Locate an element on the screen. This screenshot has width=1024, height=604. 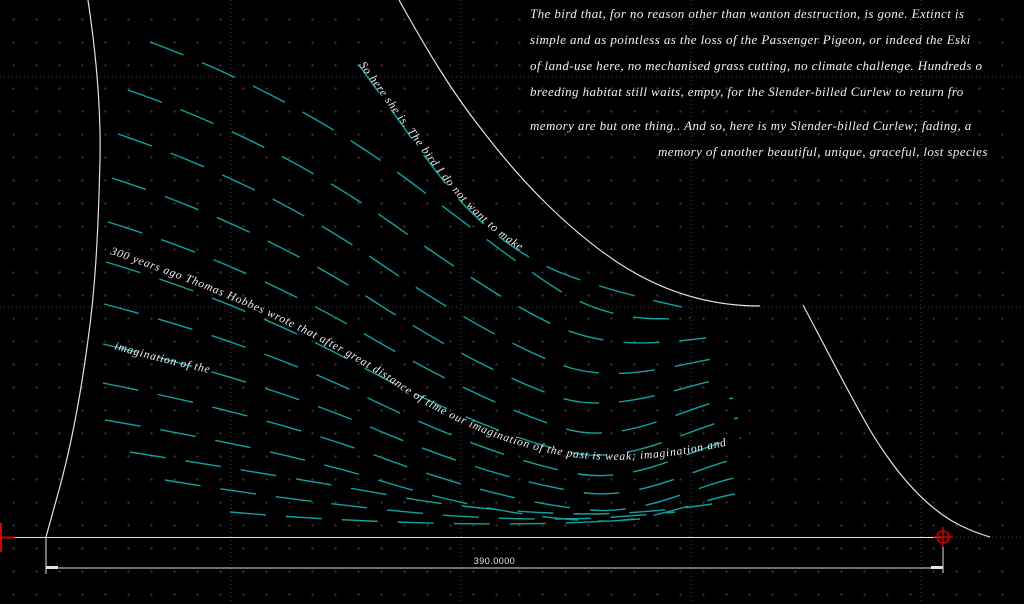
linear-dimension is located at coordinates (479, 555).